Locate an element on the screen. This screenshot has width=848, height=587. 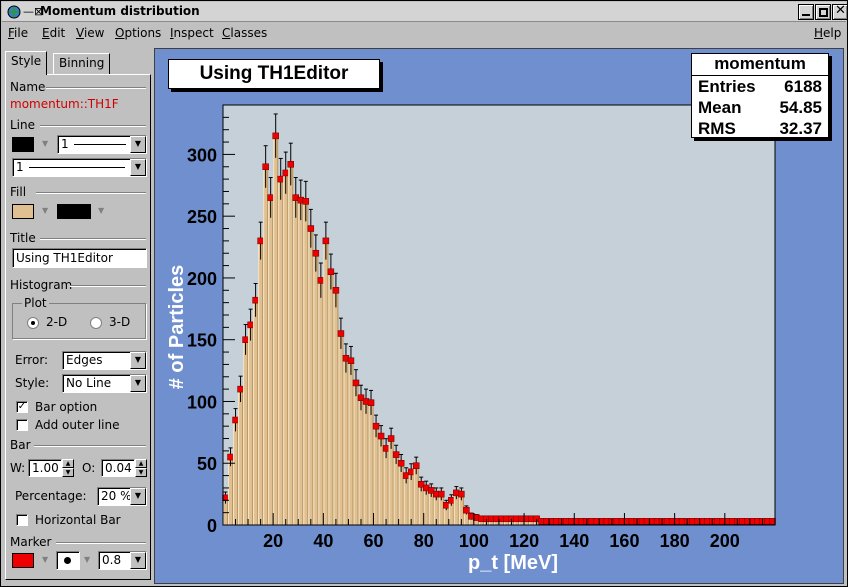
title-input: Using TH1Editor is located at coordinates (79, 258).